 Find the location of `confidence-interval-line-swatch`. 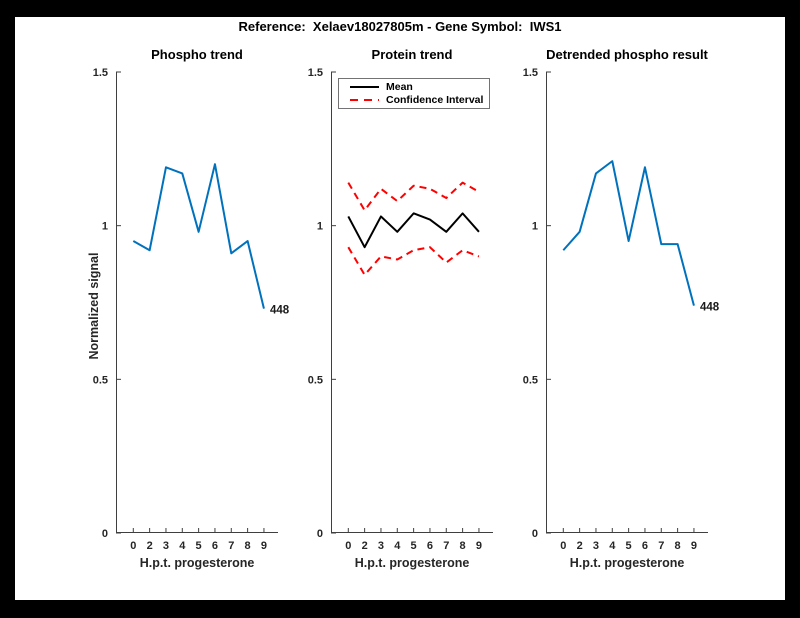

confidence-interval-line-swatch is located at coordinates (364, 100).